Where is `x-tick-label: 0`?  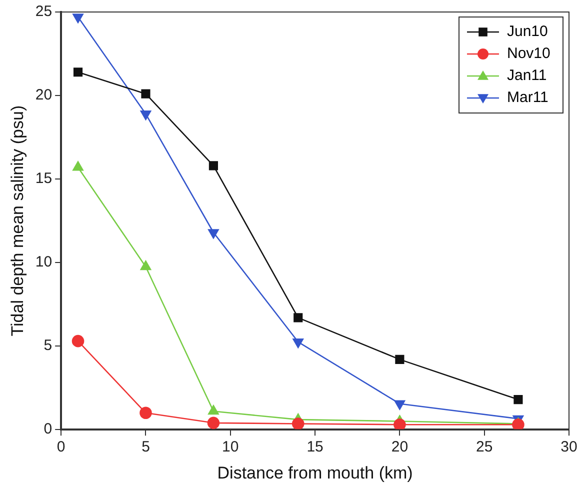 x-tick-label: 0 is located at coordinates (61, 447).